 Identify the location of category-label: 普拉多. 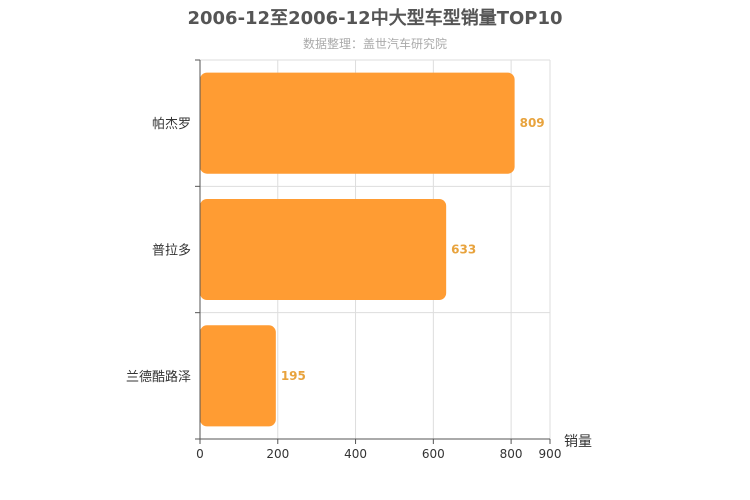
(171, 251).